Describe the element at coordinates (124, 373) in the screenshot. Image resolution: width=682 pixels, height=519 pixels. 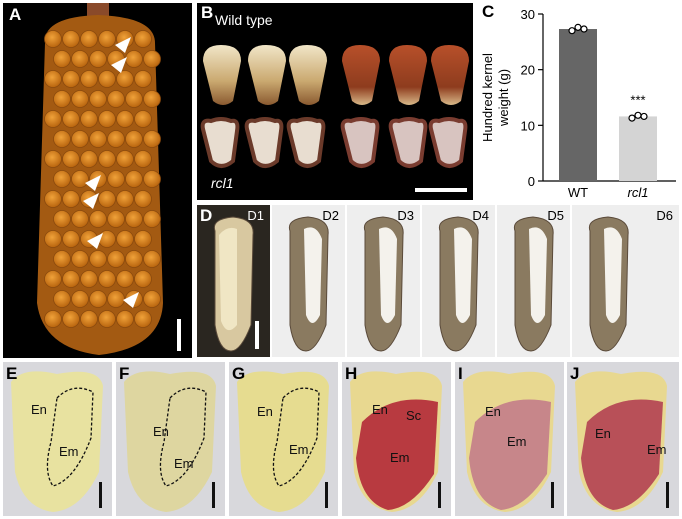
I see `panel-label-f: F` at that location.